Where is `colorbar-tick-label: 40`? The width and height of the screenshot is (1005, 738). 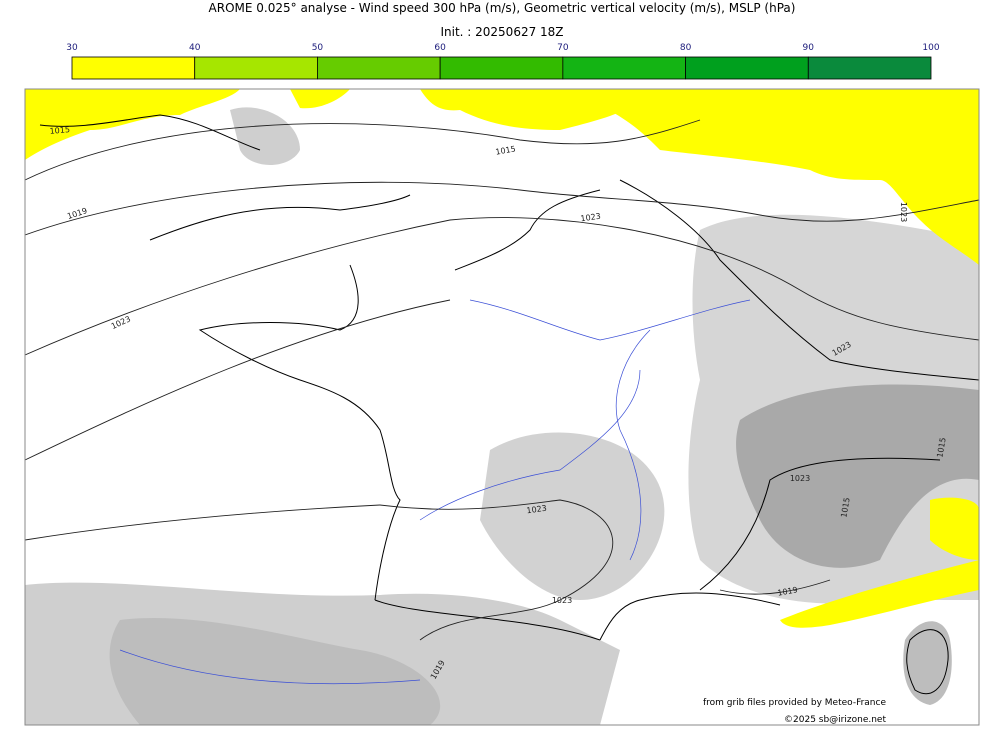 colorbar-tick-label: 40 is located at coordinates (195, 48).